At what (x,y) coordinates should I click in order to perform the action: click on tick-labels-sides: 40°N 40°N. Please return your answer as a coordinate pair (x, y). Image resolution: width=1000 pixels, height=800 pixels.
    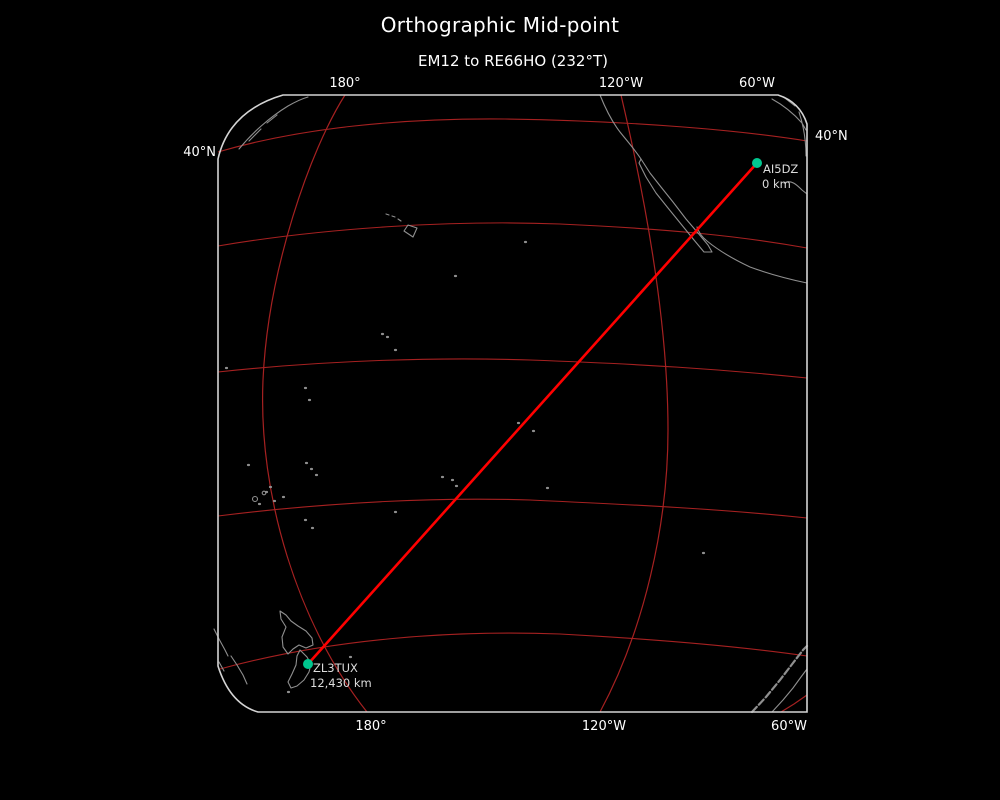
    Looking at the image, I should click on (515, 144).